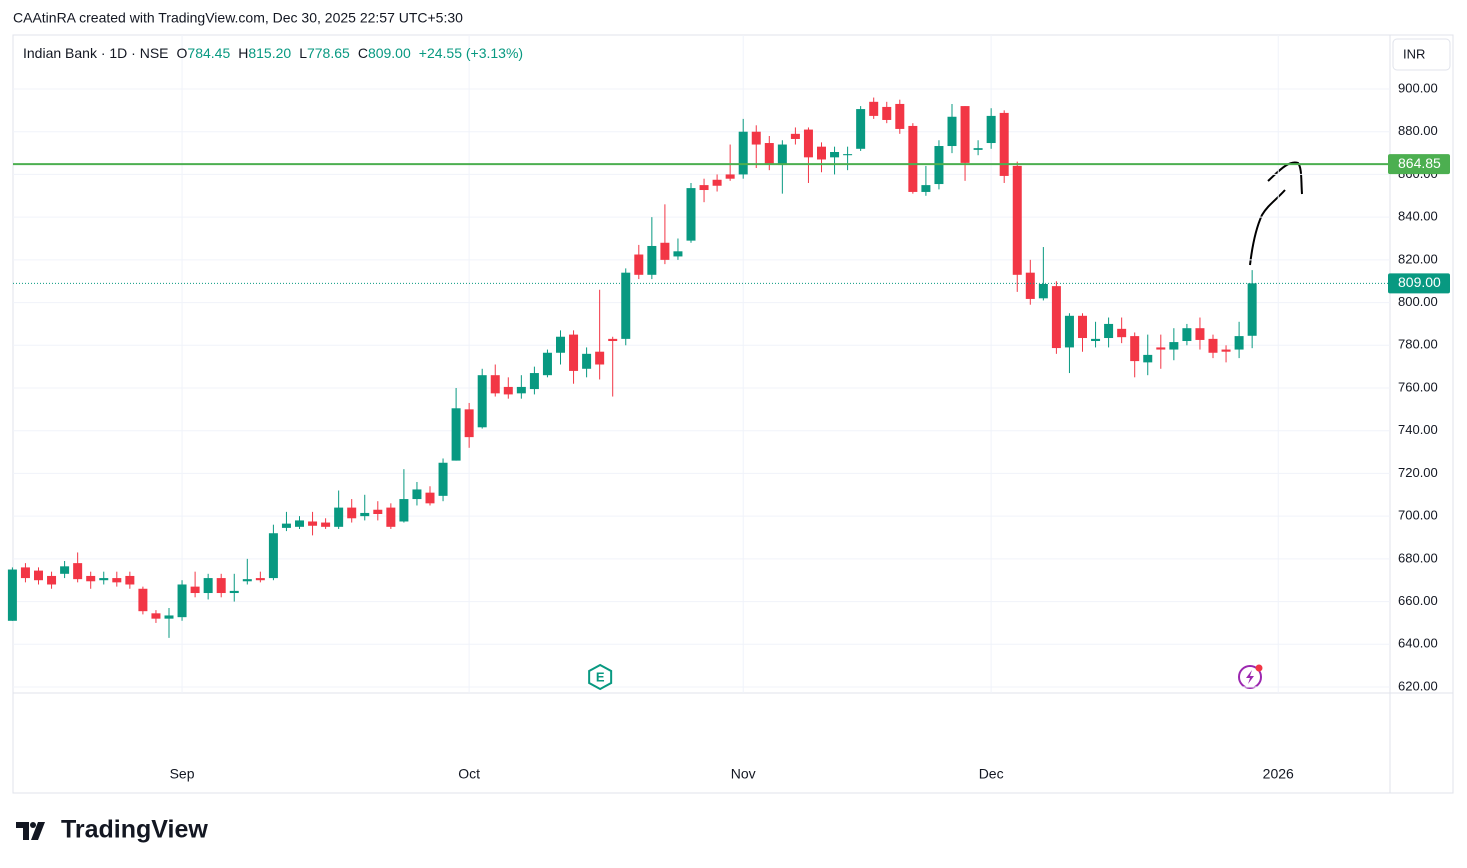  Describe the element at coordinates (1414, 53) in the screenshot. I see `currency: INR` at that location.